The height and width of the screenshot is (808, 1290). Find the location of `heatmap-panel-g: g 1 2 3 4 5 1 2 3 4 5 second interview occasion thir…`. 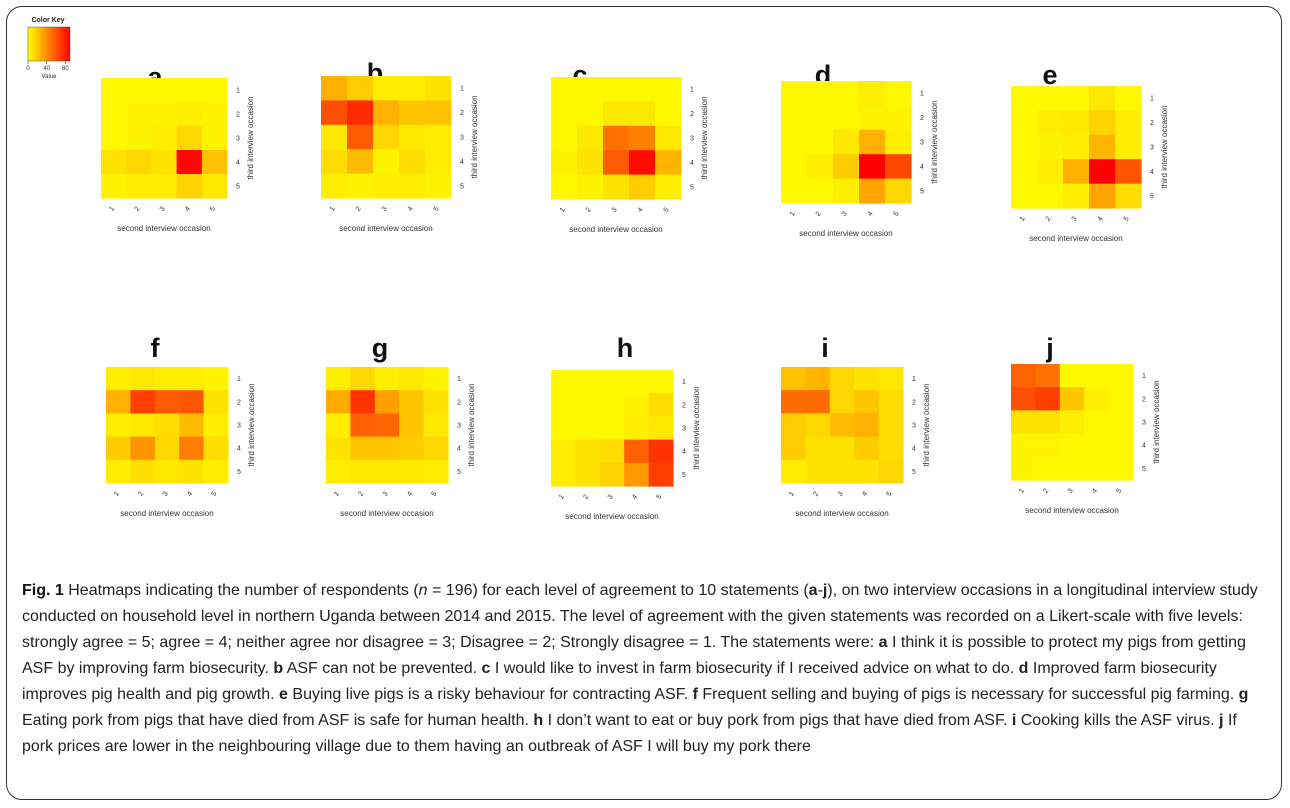

heatmap-panel-g: g 1 2 3 4 5 1 2 3 4 5 second interview occasion thir… is located at coordinates (401, 425).